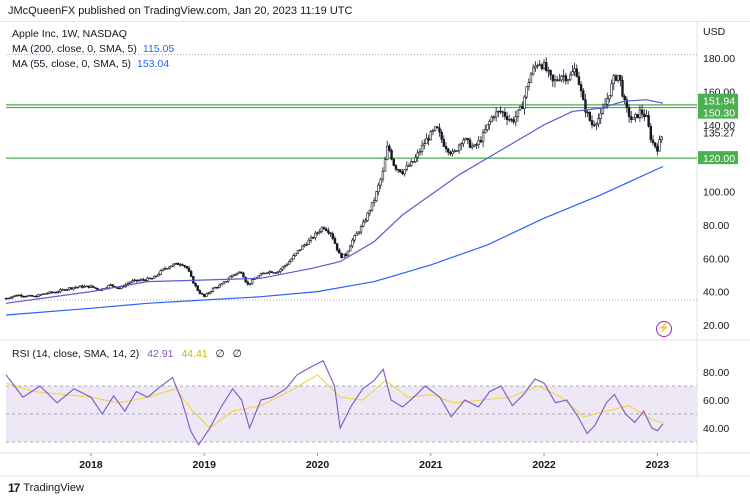  What do you see at coordinates (664, 329) in the screenshot?
I see `lightning-icon: ⚡` at bounding box center [664, 329].